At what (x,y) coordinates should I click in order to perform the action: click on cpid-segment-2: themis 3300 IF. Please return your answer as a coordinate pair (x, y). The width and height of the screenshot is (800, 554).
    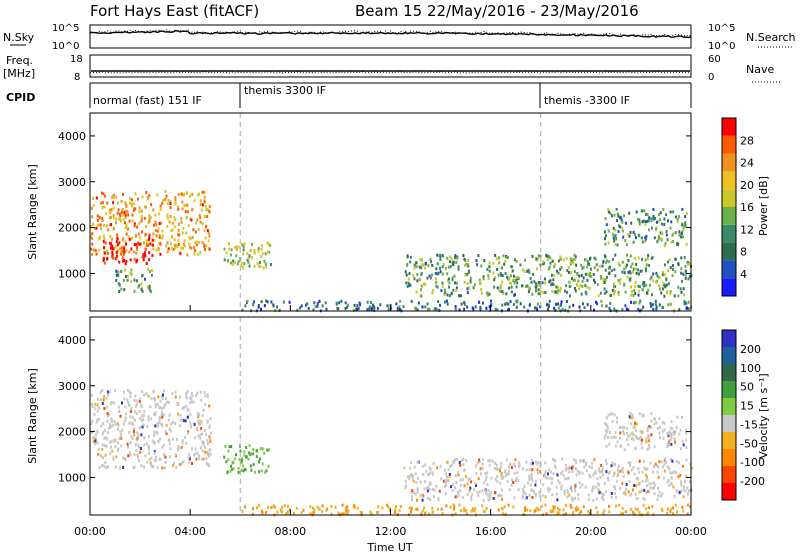
    Looking at the image, I should click on (285, 90).